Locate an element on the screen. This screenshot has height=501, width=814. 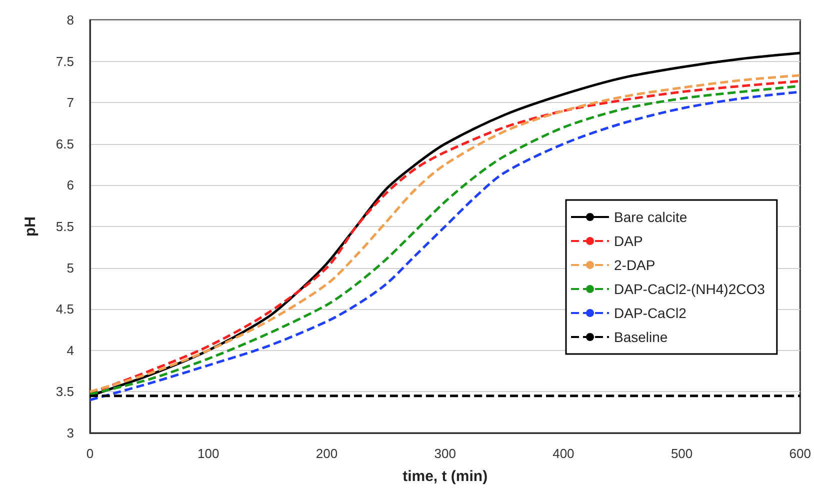
y-tick-label: 7 is located at coordinates (70, 102).